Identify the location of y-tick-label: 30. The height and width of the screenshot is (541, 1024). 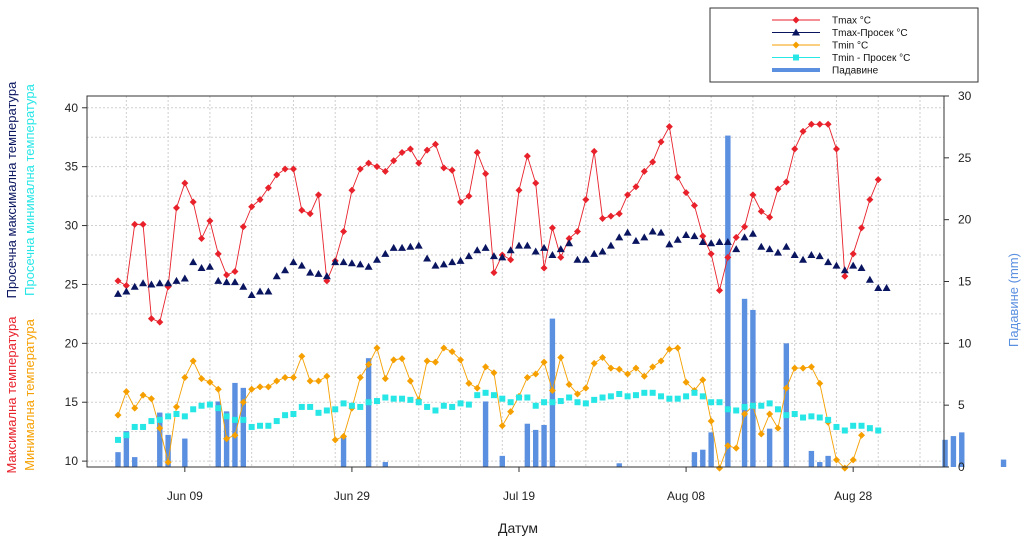
(72, 226).